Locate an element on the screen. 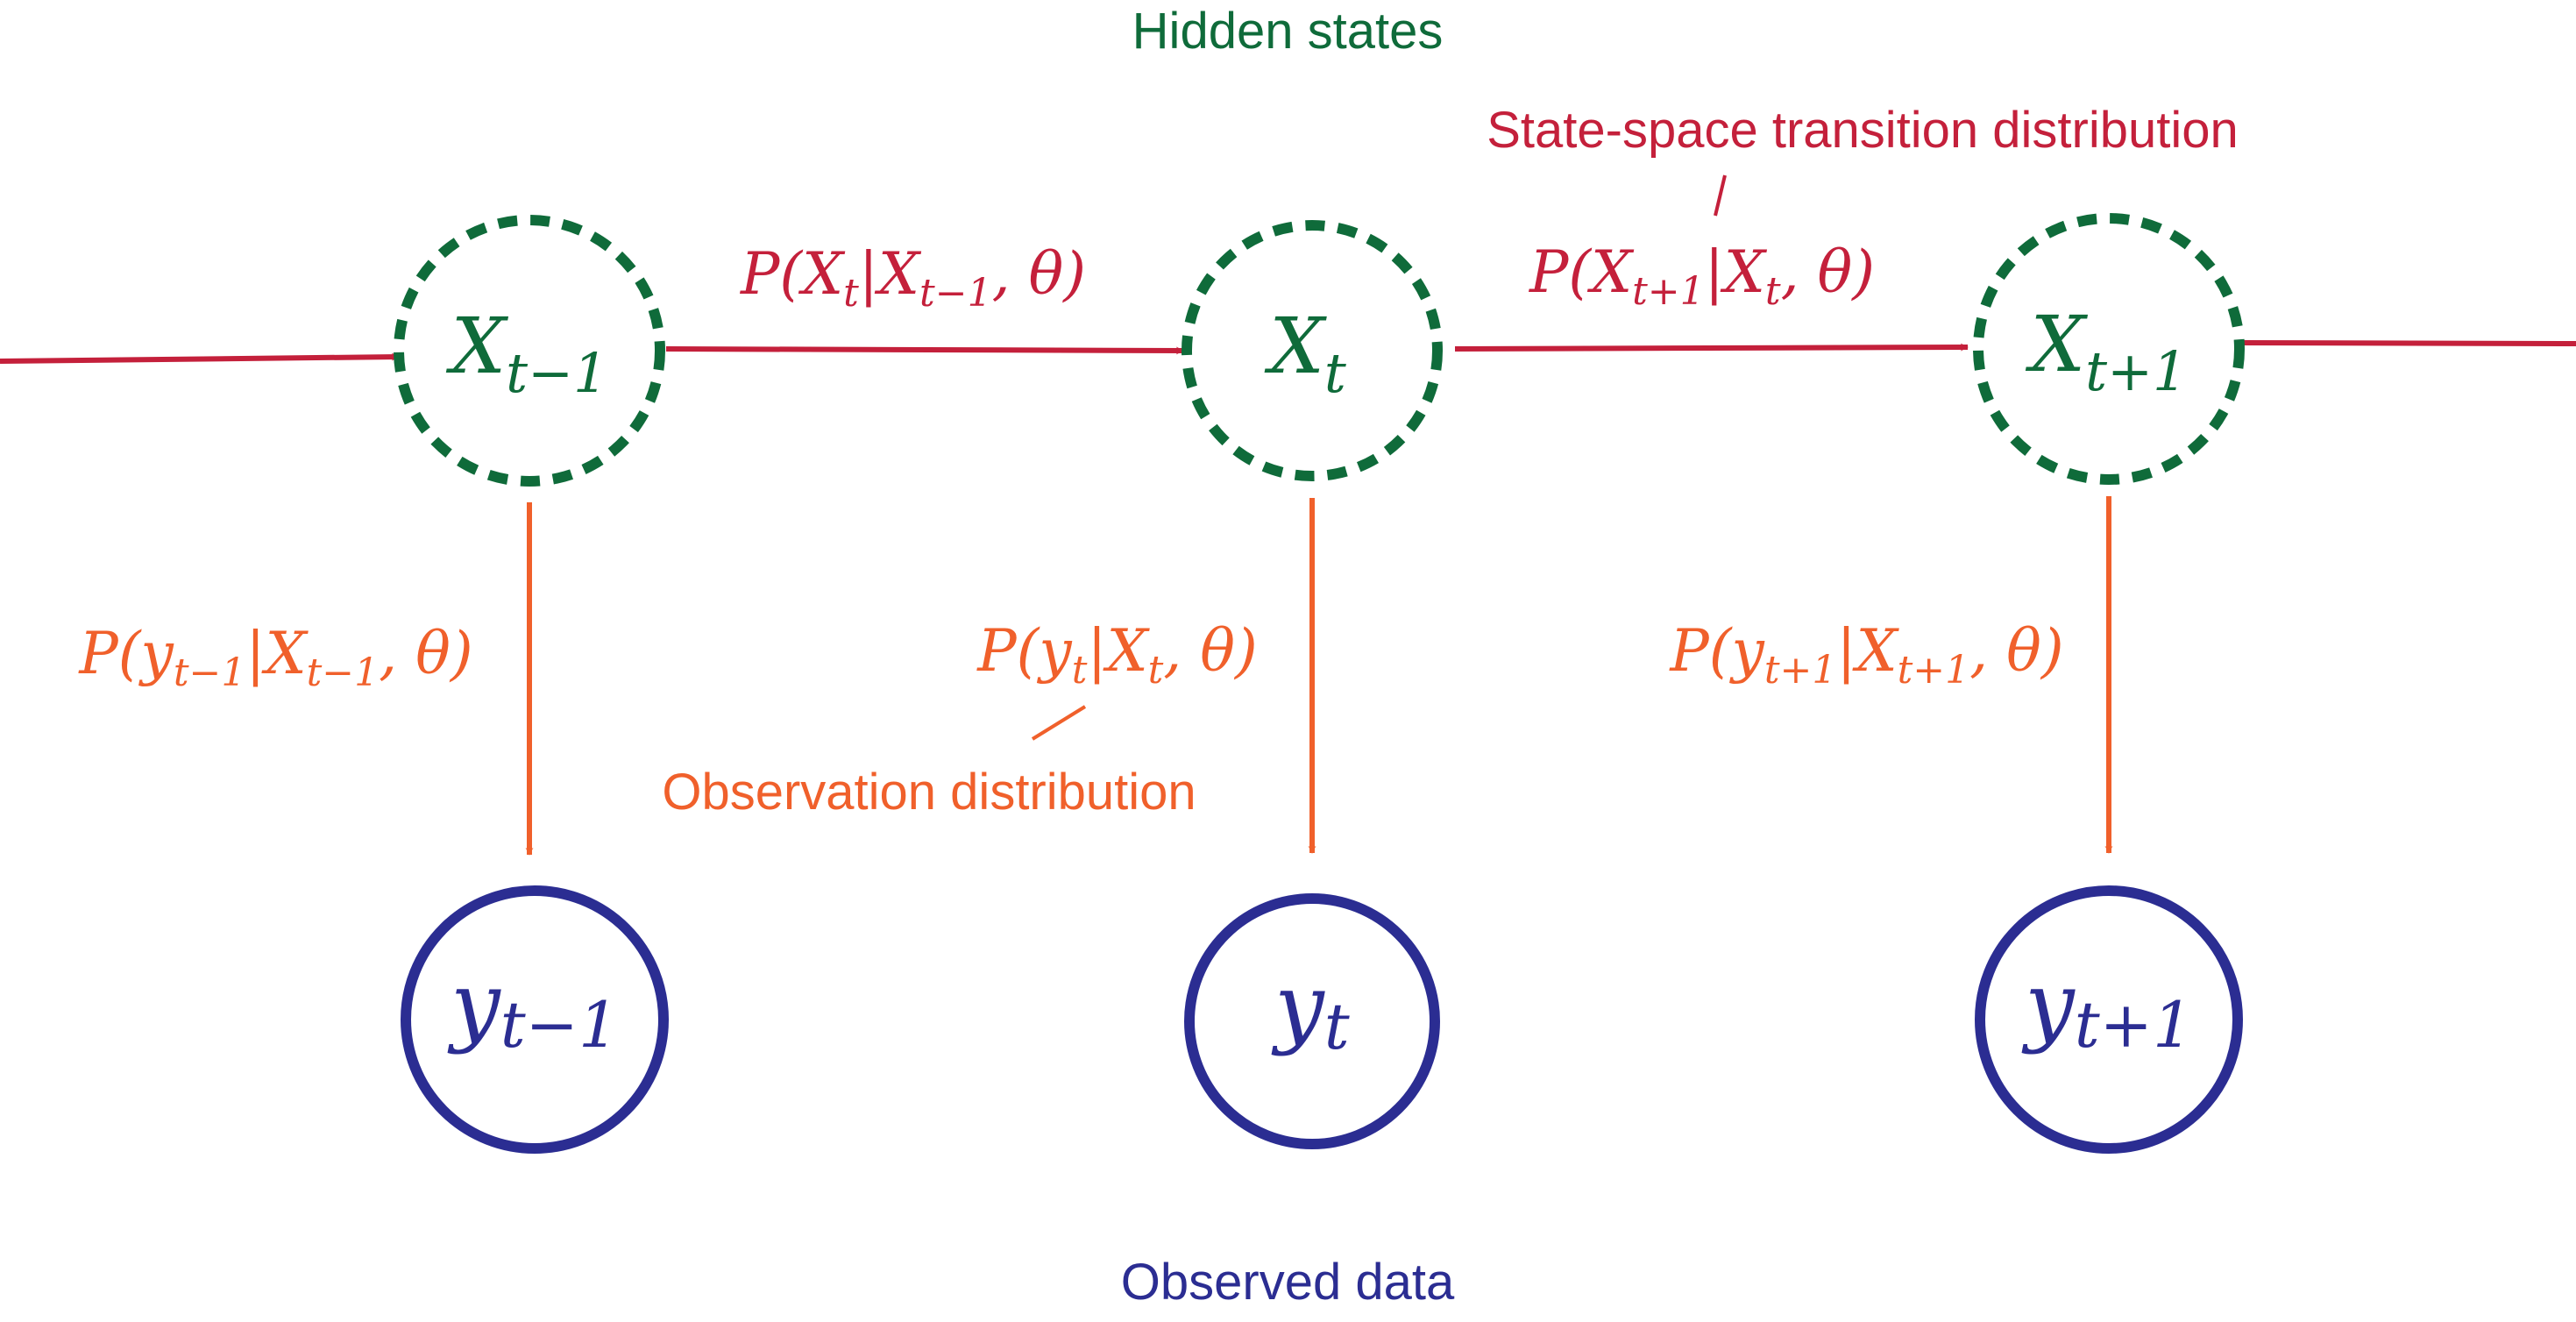 This screenshot has width=2576, height=1322. hidden-node-t: Xt is located at coordinates (1312, 351).